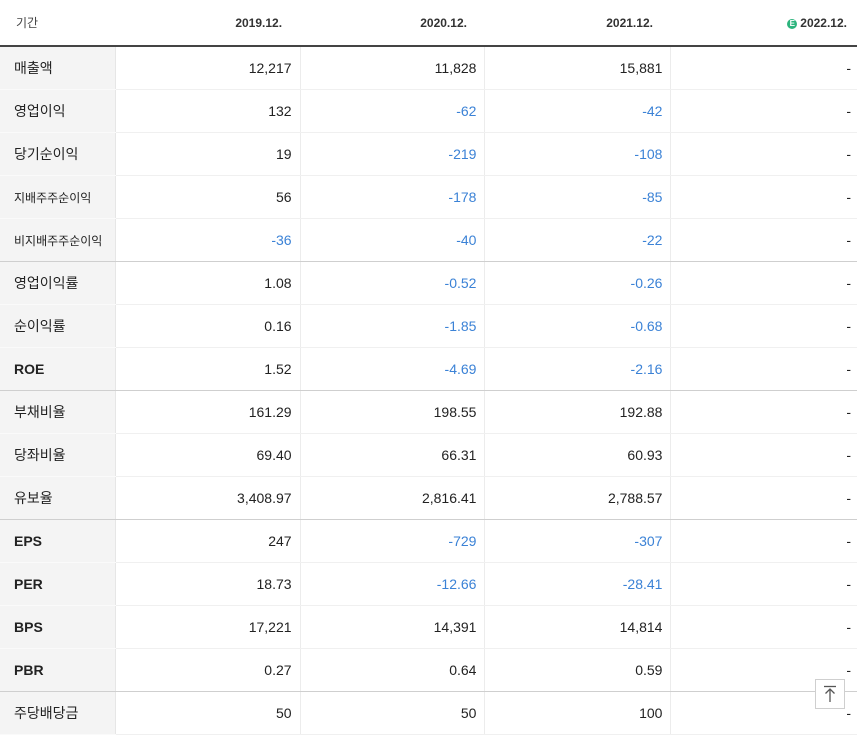 The image size is (857, 735). I want to click on row-value: 0.64, so click(393, 670).